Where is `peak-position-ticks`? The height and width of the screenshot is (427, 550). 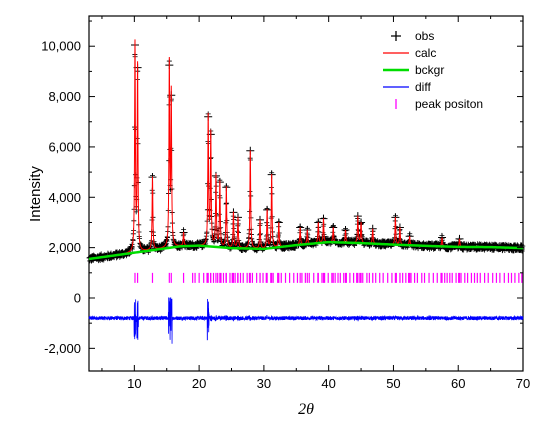 peak-position-ticks is located at coordinates (328, 277).